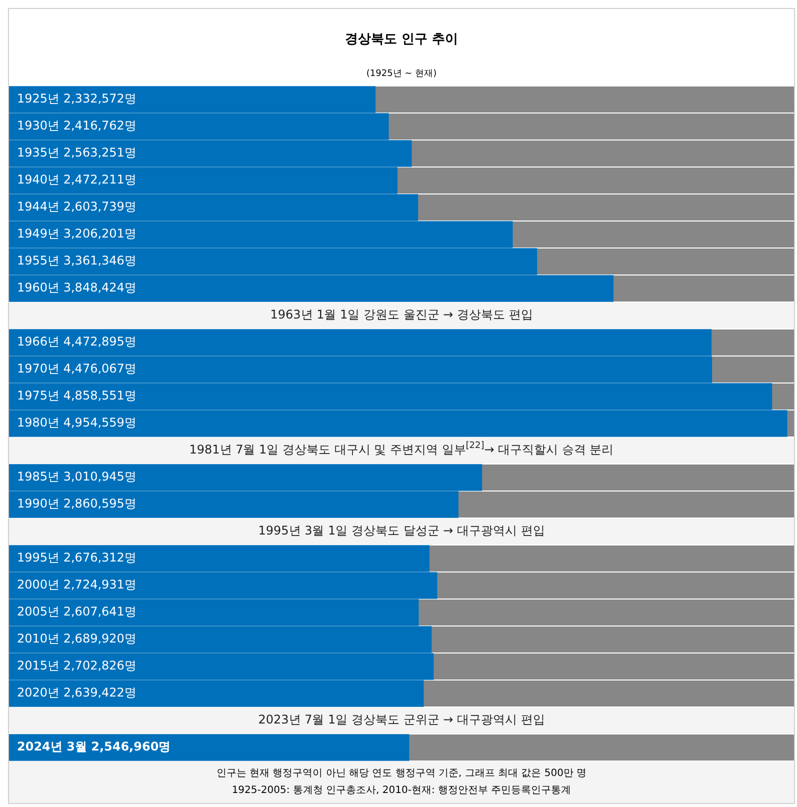  I want to click on y-tick-label: 1944년, so click(38, 207).